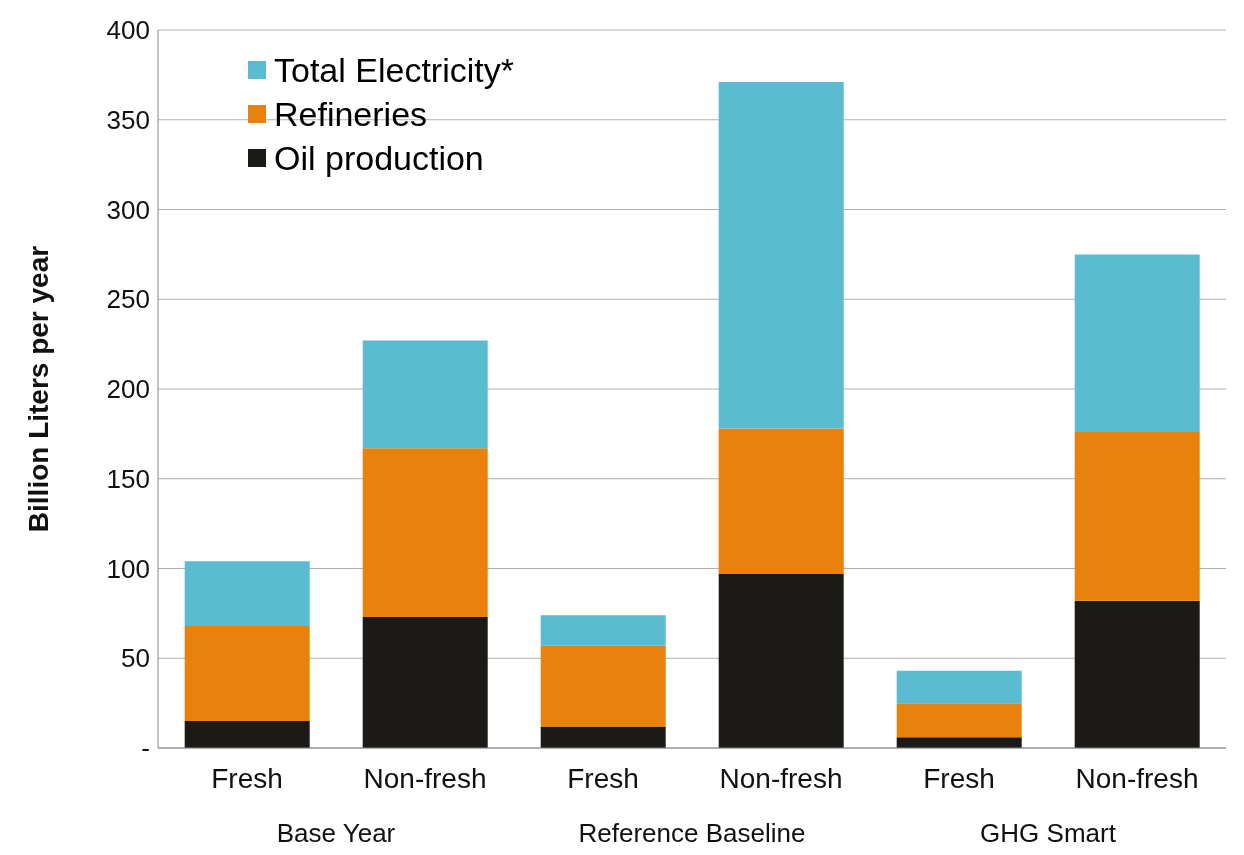  Describe the element at coordinates (128, 389) in the screenshot. I see `y-tick-label: 200` at that location.